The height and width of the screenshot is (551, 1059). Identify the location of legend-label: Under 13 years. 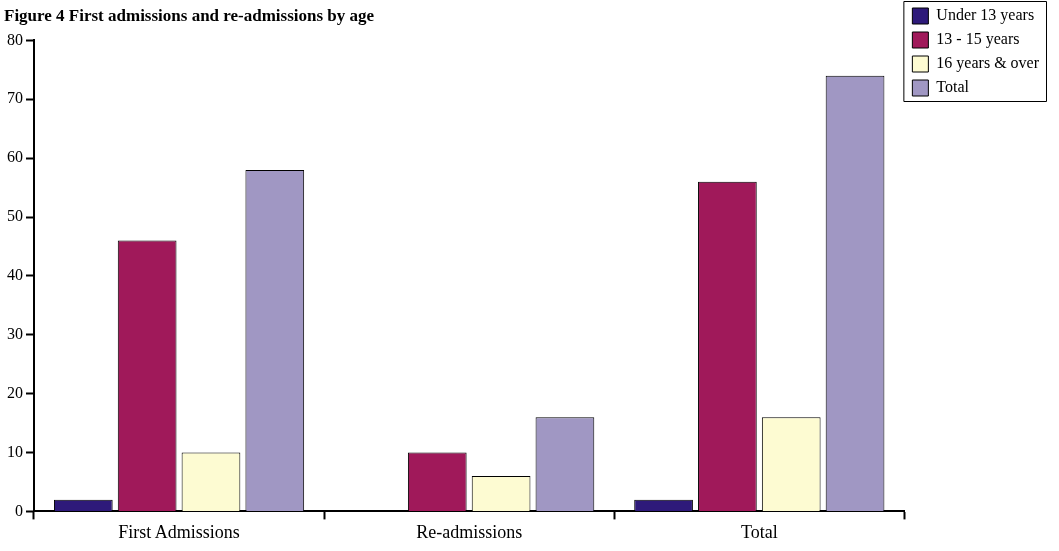
(985, 15).